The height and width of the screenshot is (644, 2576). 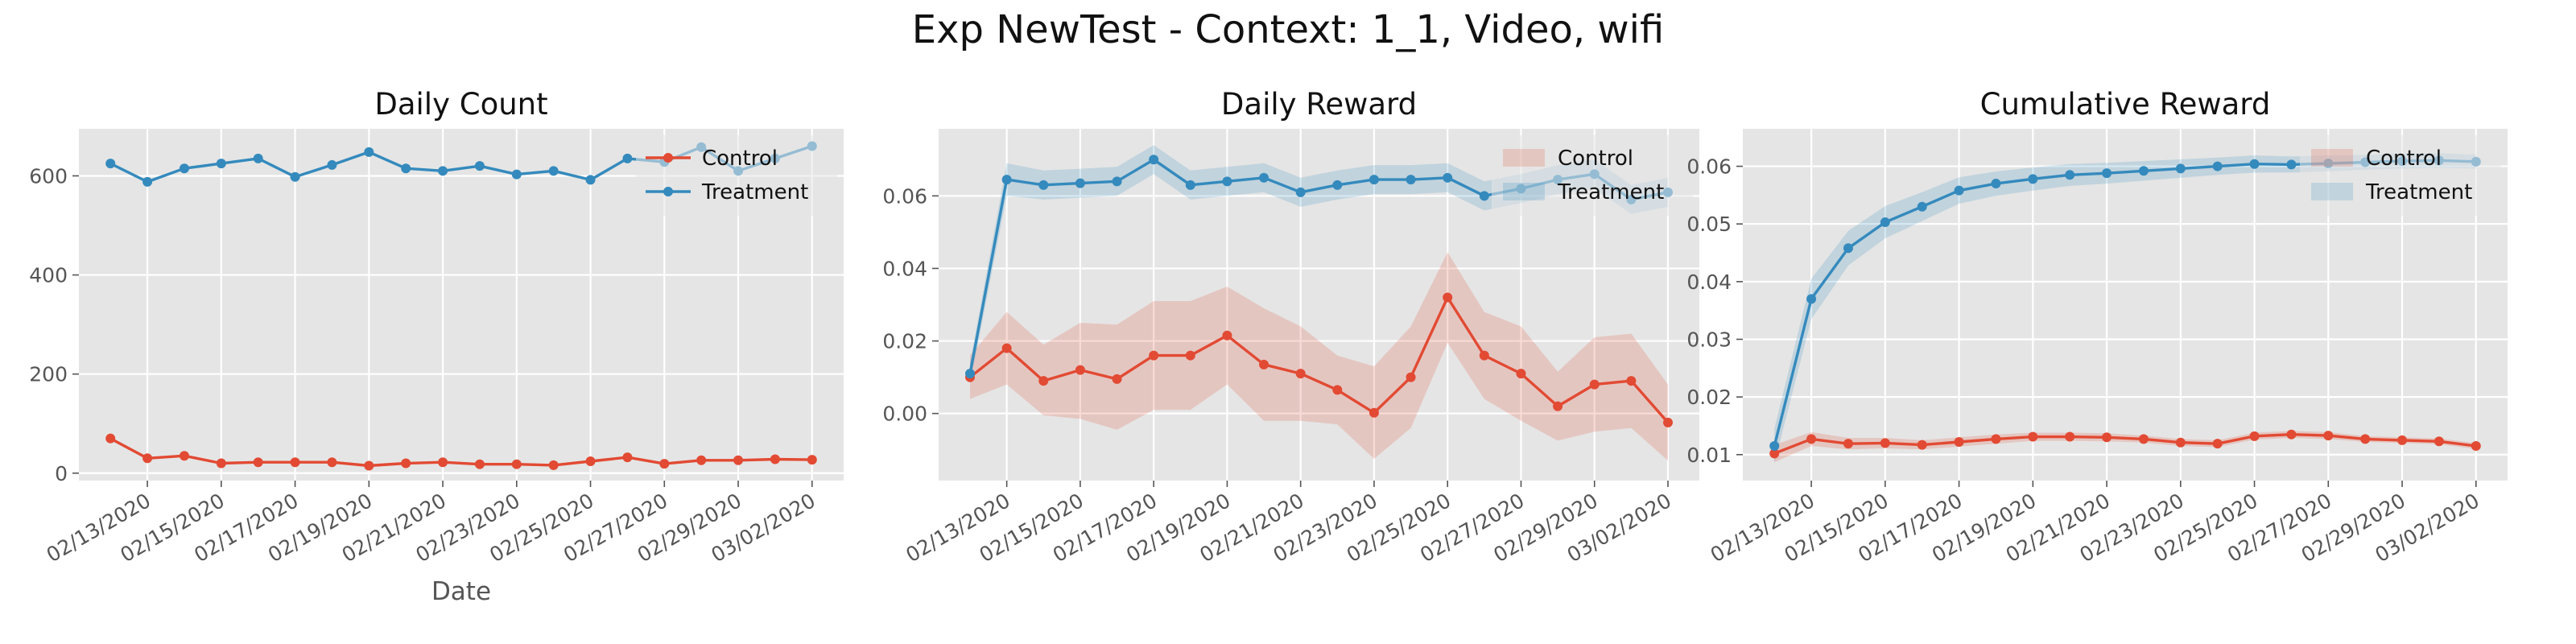 I want to click on panel-title: Daily Count, so click(x=460, y=104).